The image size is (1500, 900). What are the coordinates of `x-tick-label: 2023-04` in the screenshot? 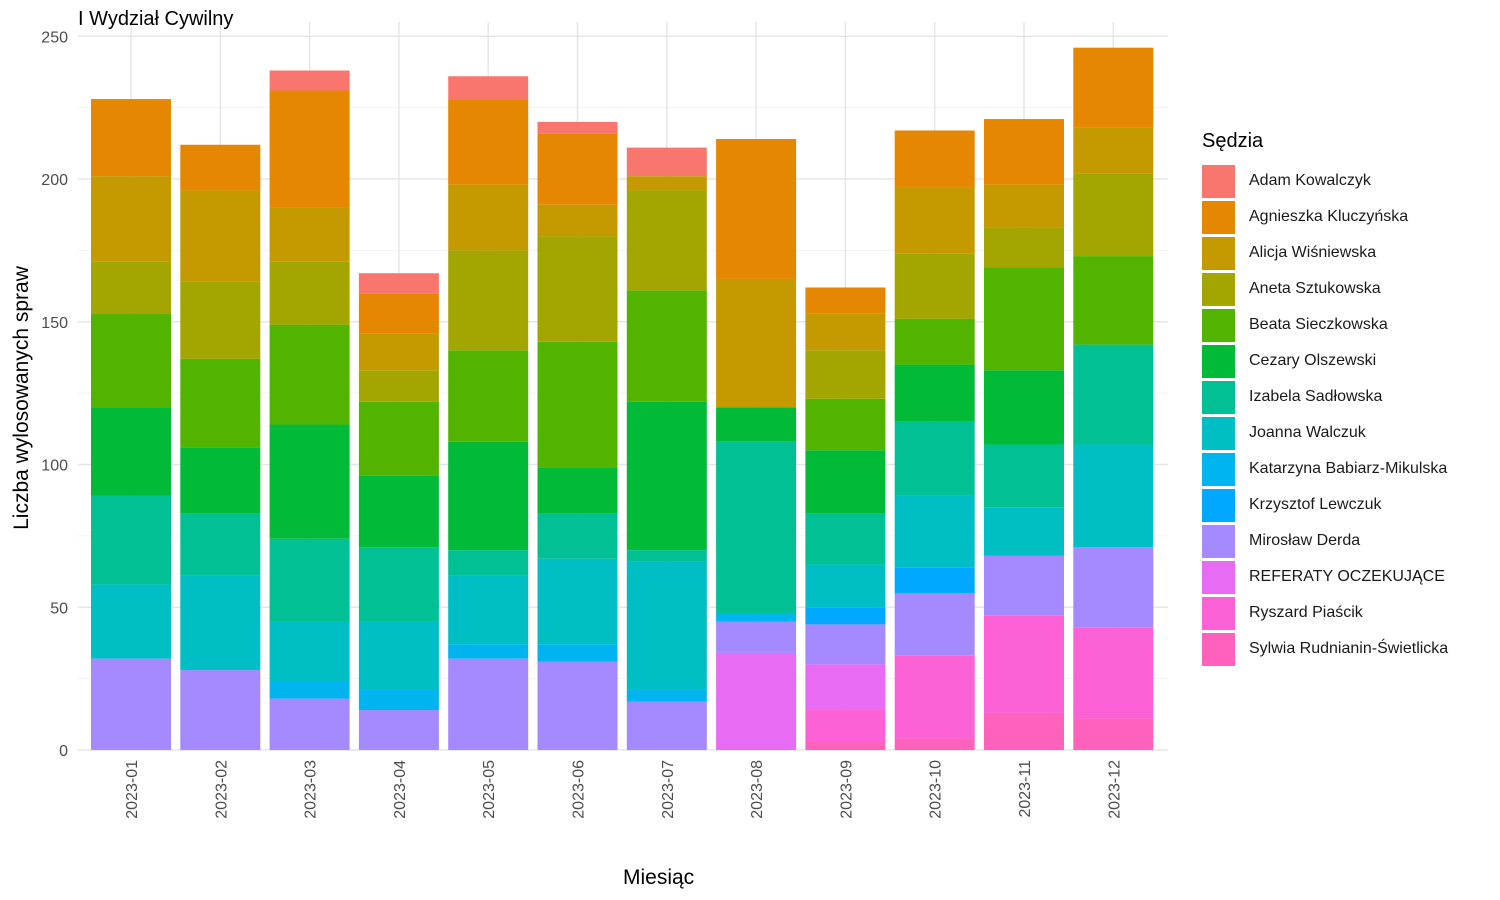 It's located at (400, 789).